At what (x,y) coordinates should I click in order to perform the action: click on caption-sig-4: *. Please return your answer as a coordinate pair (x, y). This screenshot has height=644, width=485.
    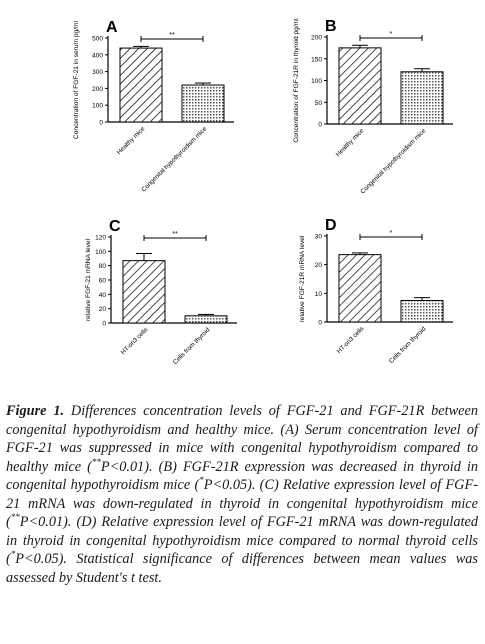
    Looking at the image, I should click on (13, 554).